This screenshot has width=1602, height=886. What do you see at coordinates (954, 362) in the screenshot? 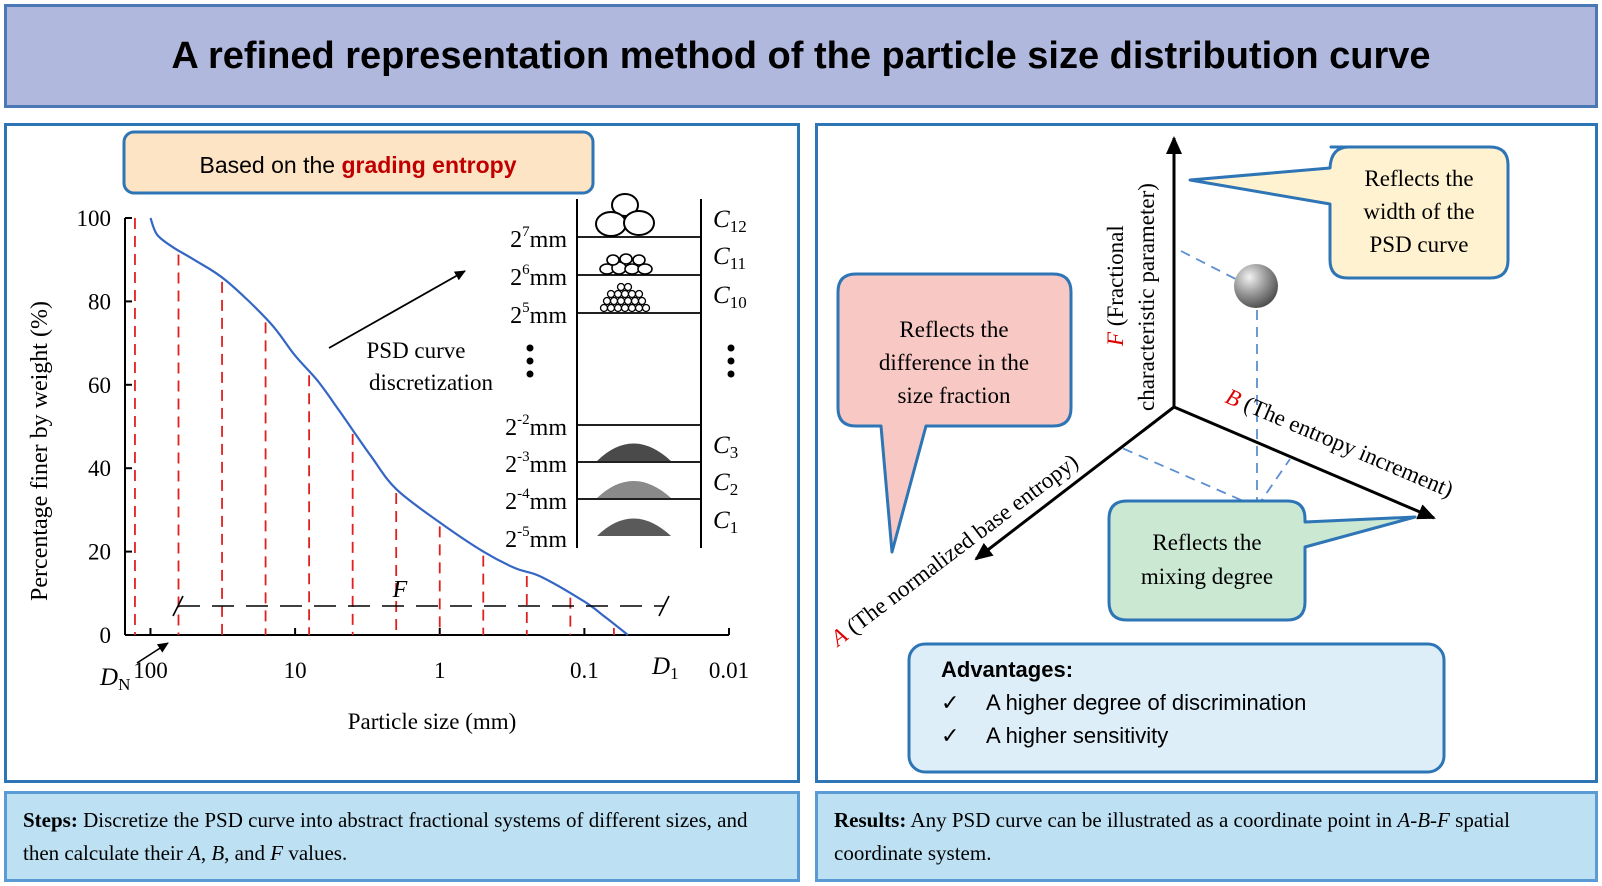
I see `callout-difference-line2: difference in the` at bounding box center [954, 362].